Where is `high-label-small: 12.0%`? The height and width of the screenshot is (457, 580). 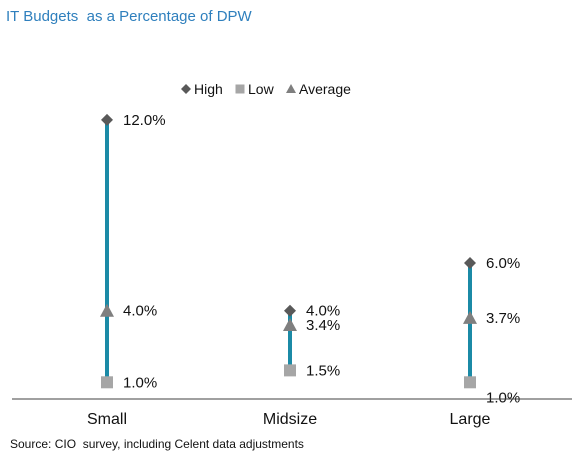
high-label-small: 12.0% is located at coordinates (144, 120).